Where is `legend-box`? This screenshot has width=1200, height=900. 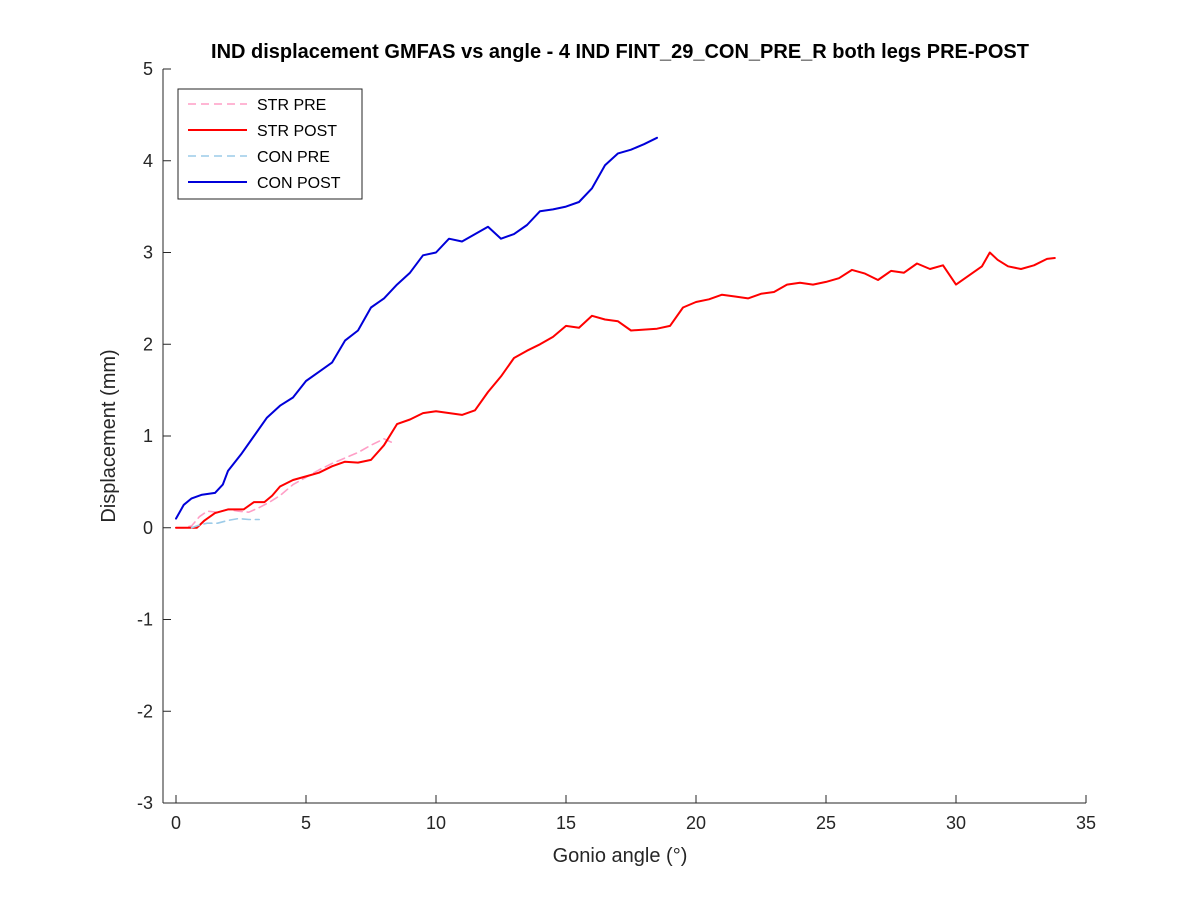
legend-box is located at coordinates (270, 144).